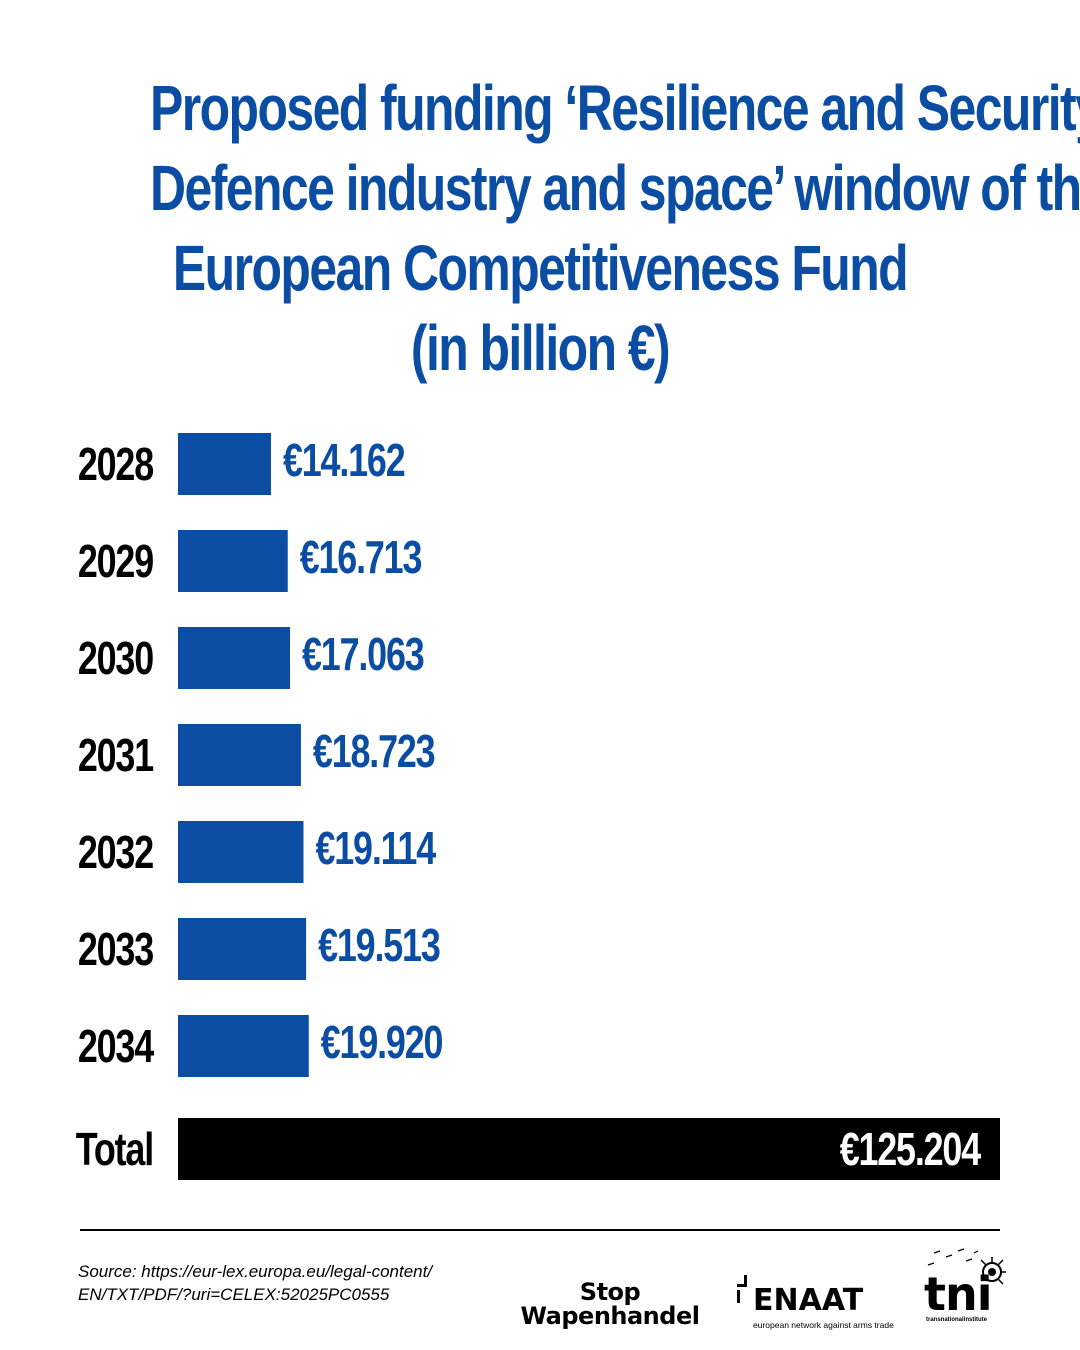 Image resolution: width=1080 pixels, height=1350 pixels. Describe the element at coordinates (610, 1292) in the screenshot. I see `stop-wapenhandel-line1: Stop` at that location.